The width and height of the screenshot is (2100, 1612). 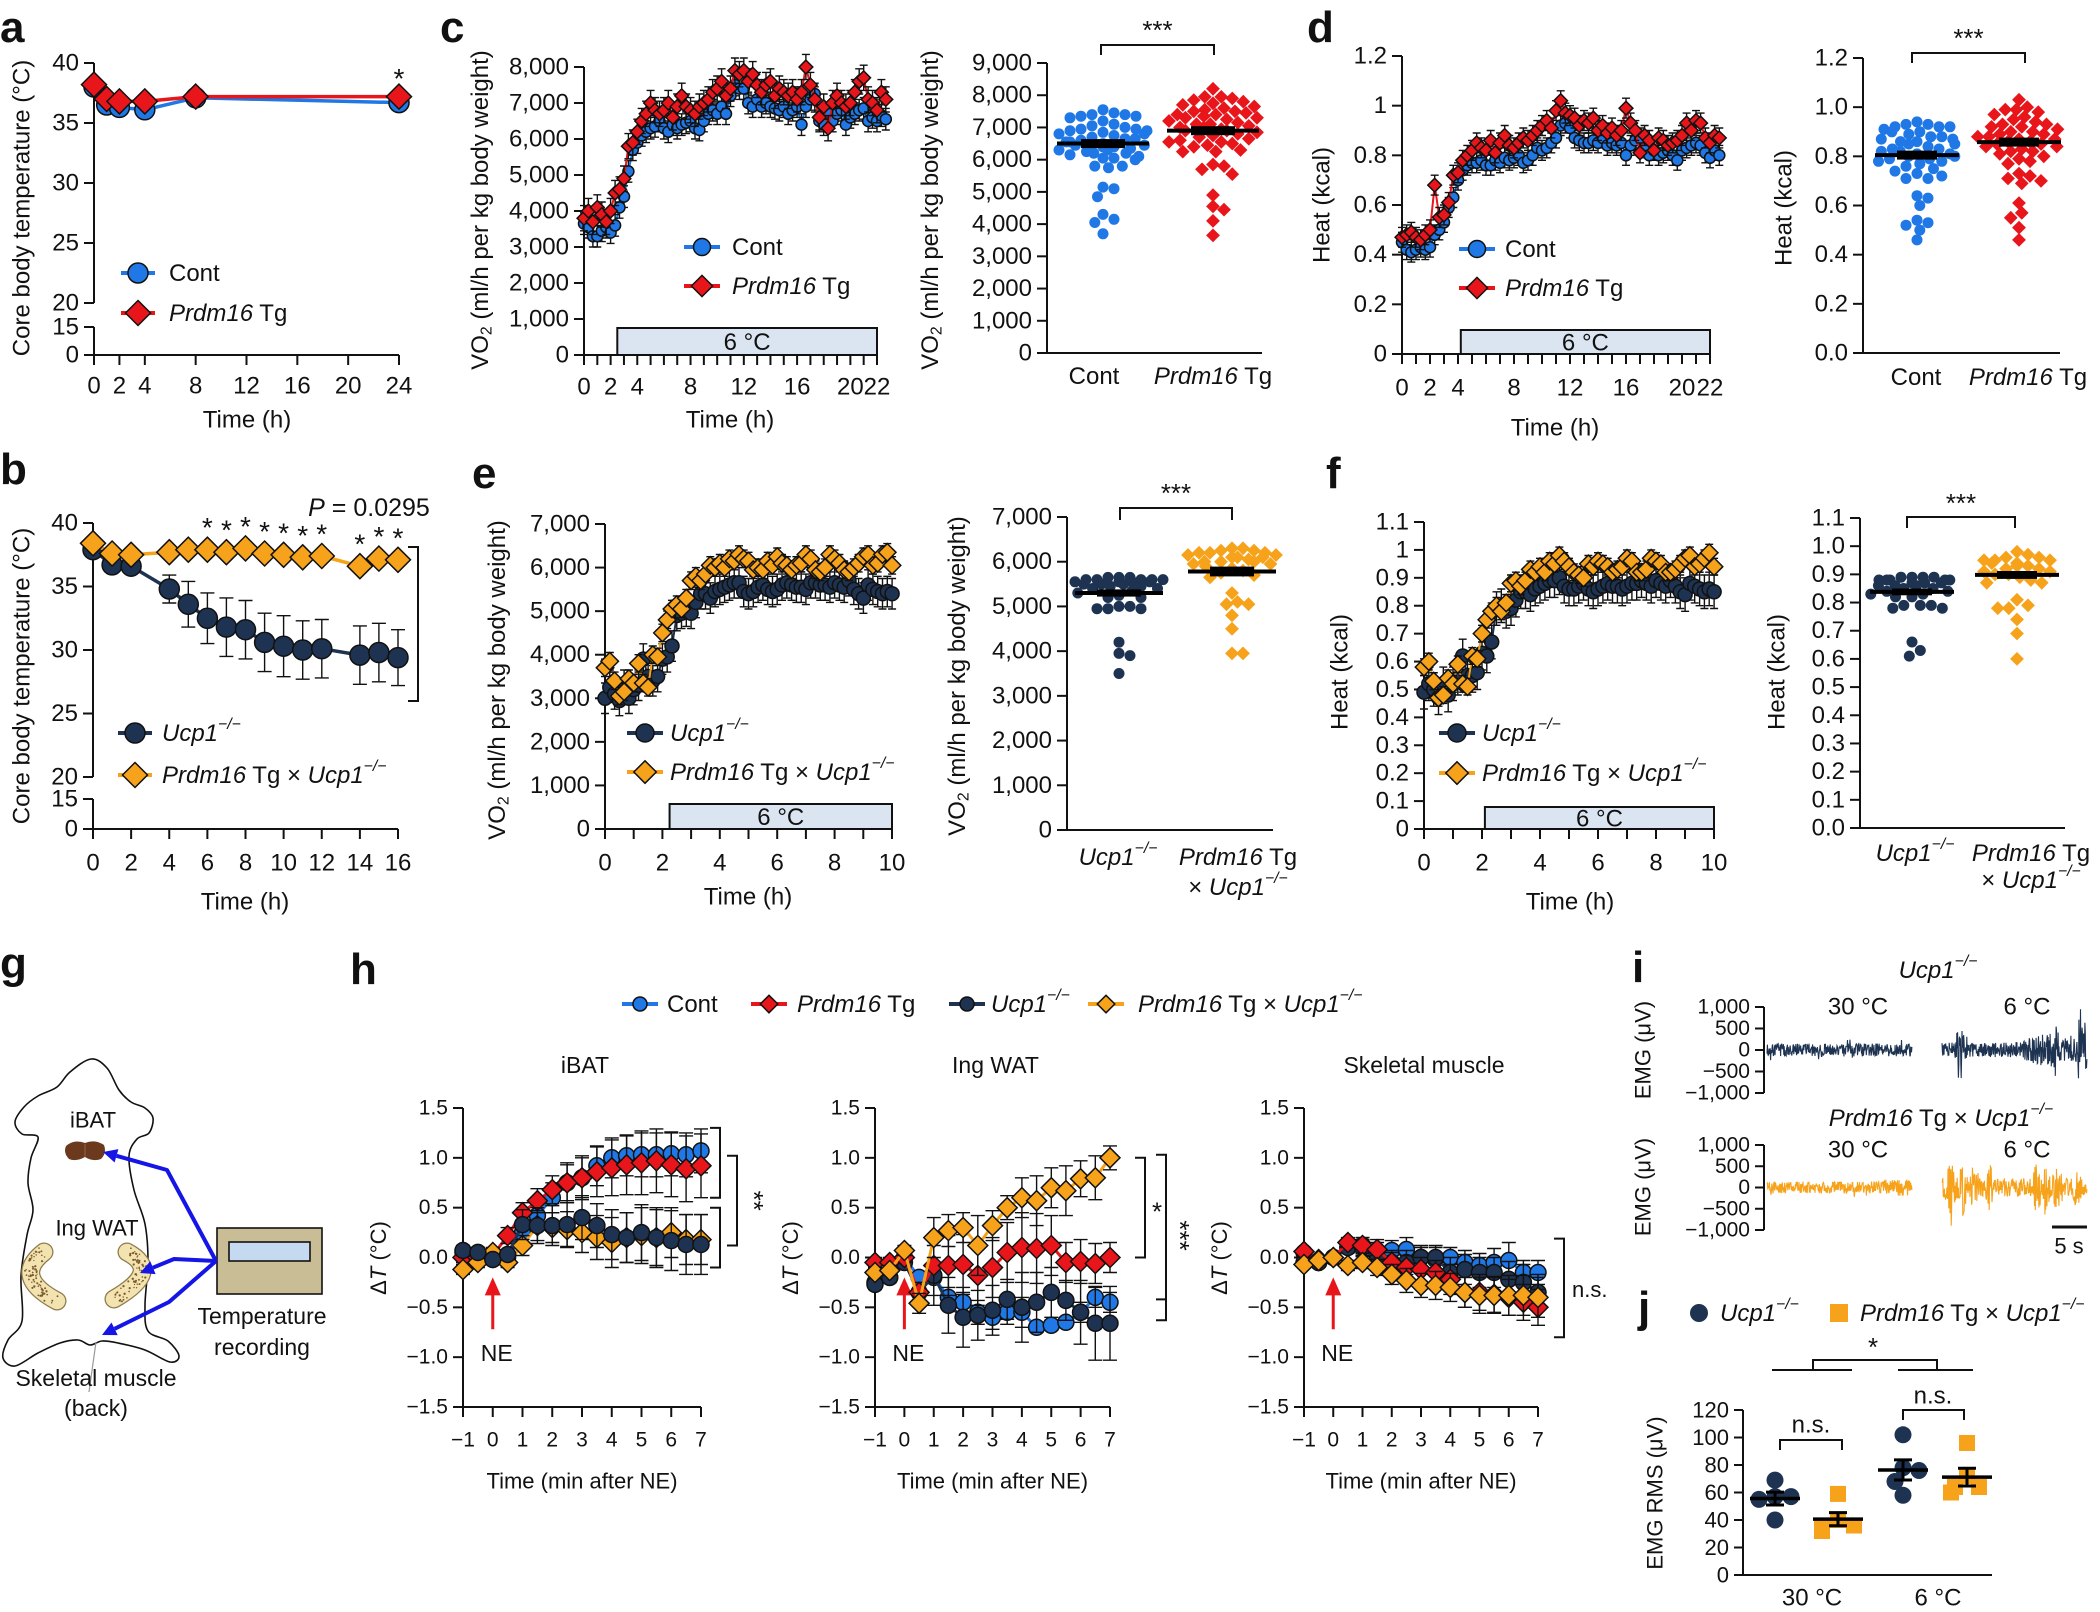 I want to click on category-label-segment: Cont, so click(x=1916, y=377).